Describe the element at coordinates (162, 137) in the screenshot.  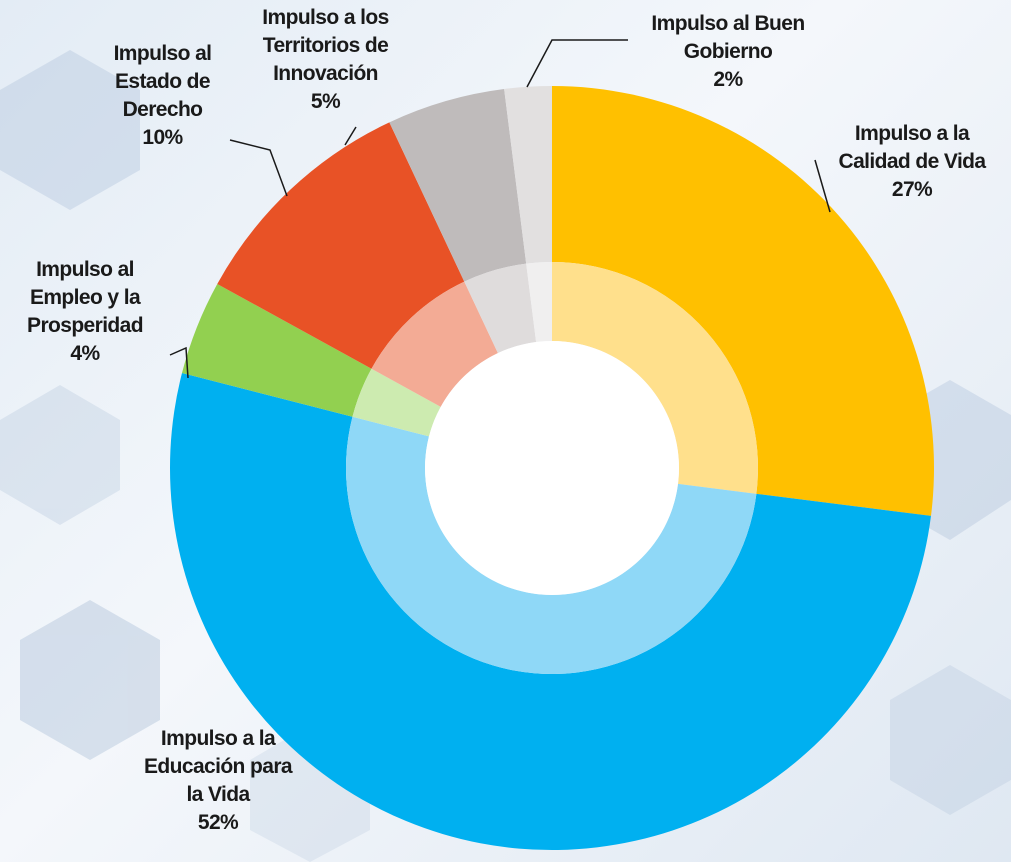
I see `value-label: 10%` at that location.